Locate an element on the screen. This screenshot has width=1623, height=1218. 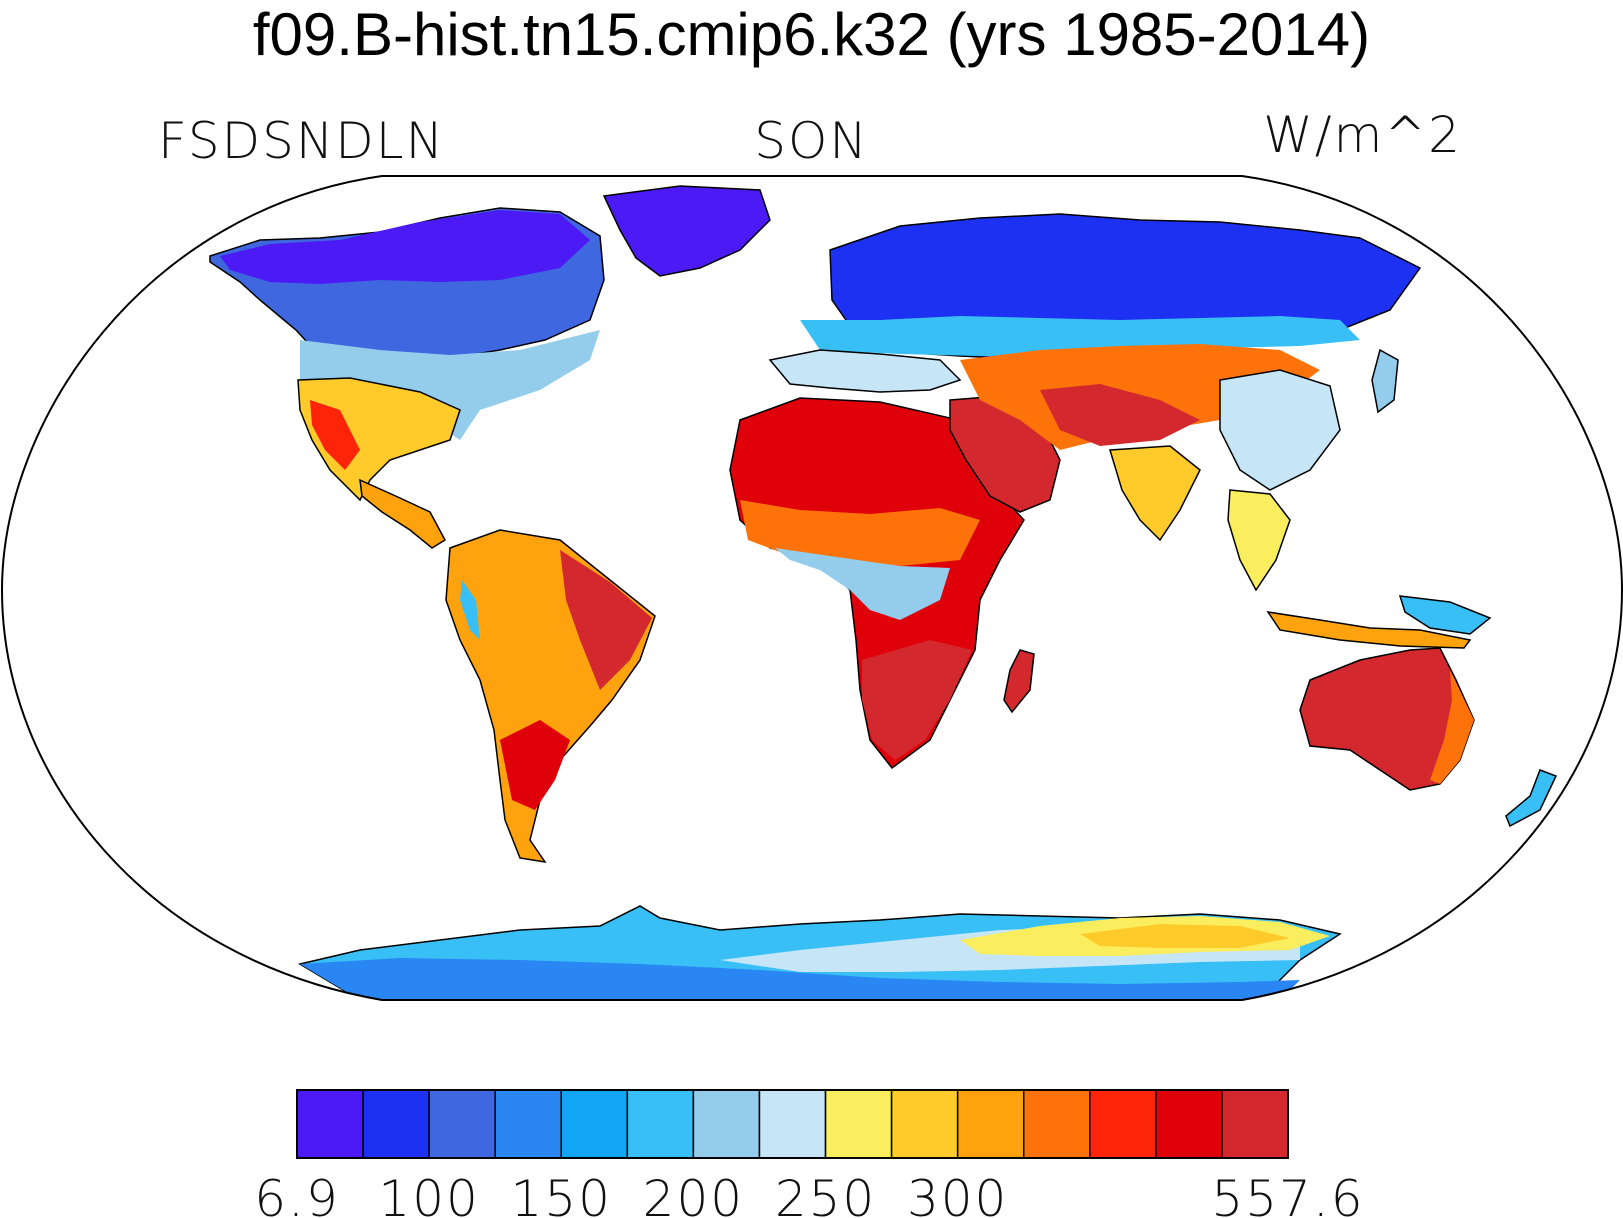
africa-south is located at coordinates (917, 700).